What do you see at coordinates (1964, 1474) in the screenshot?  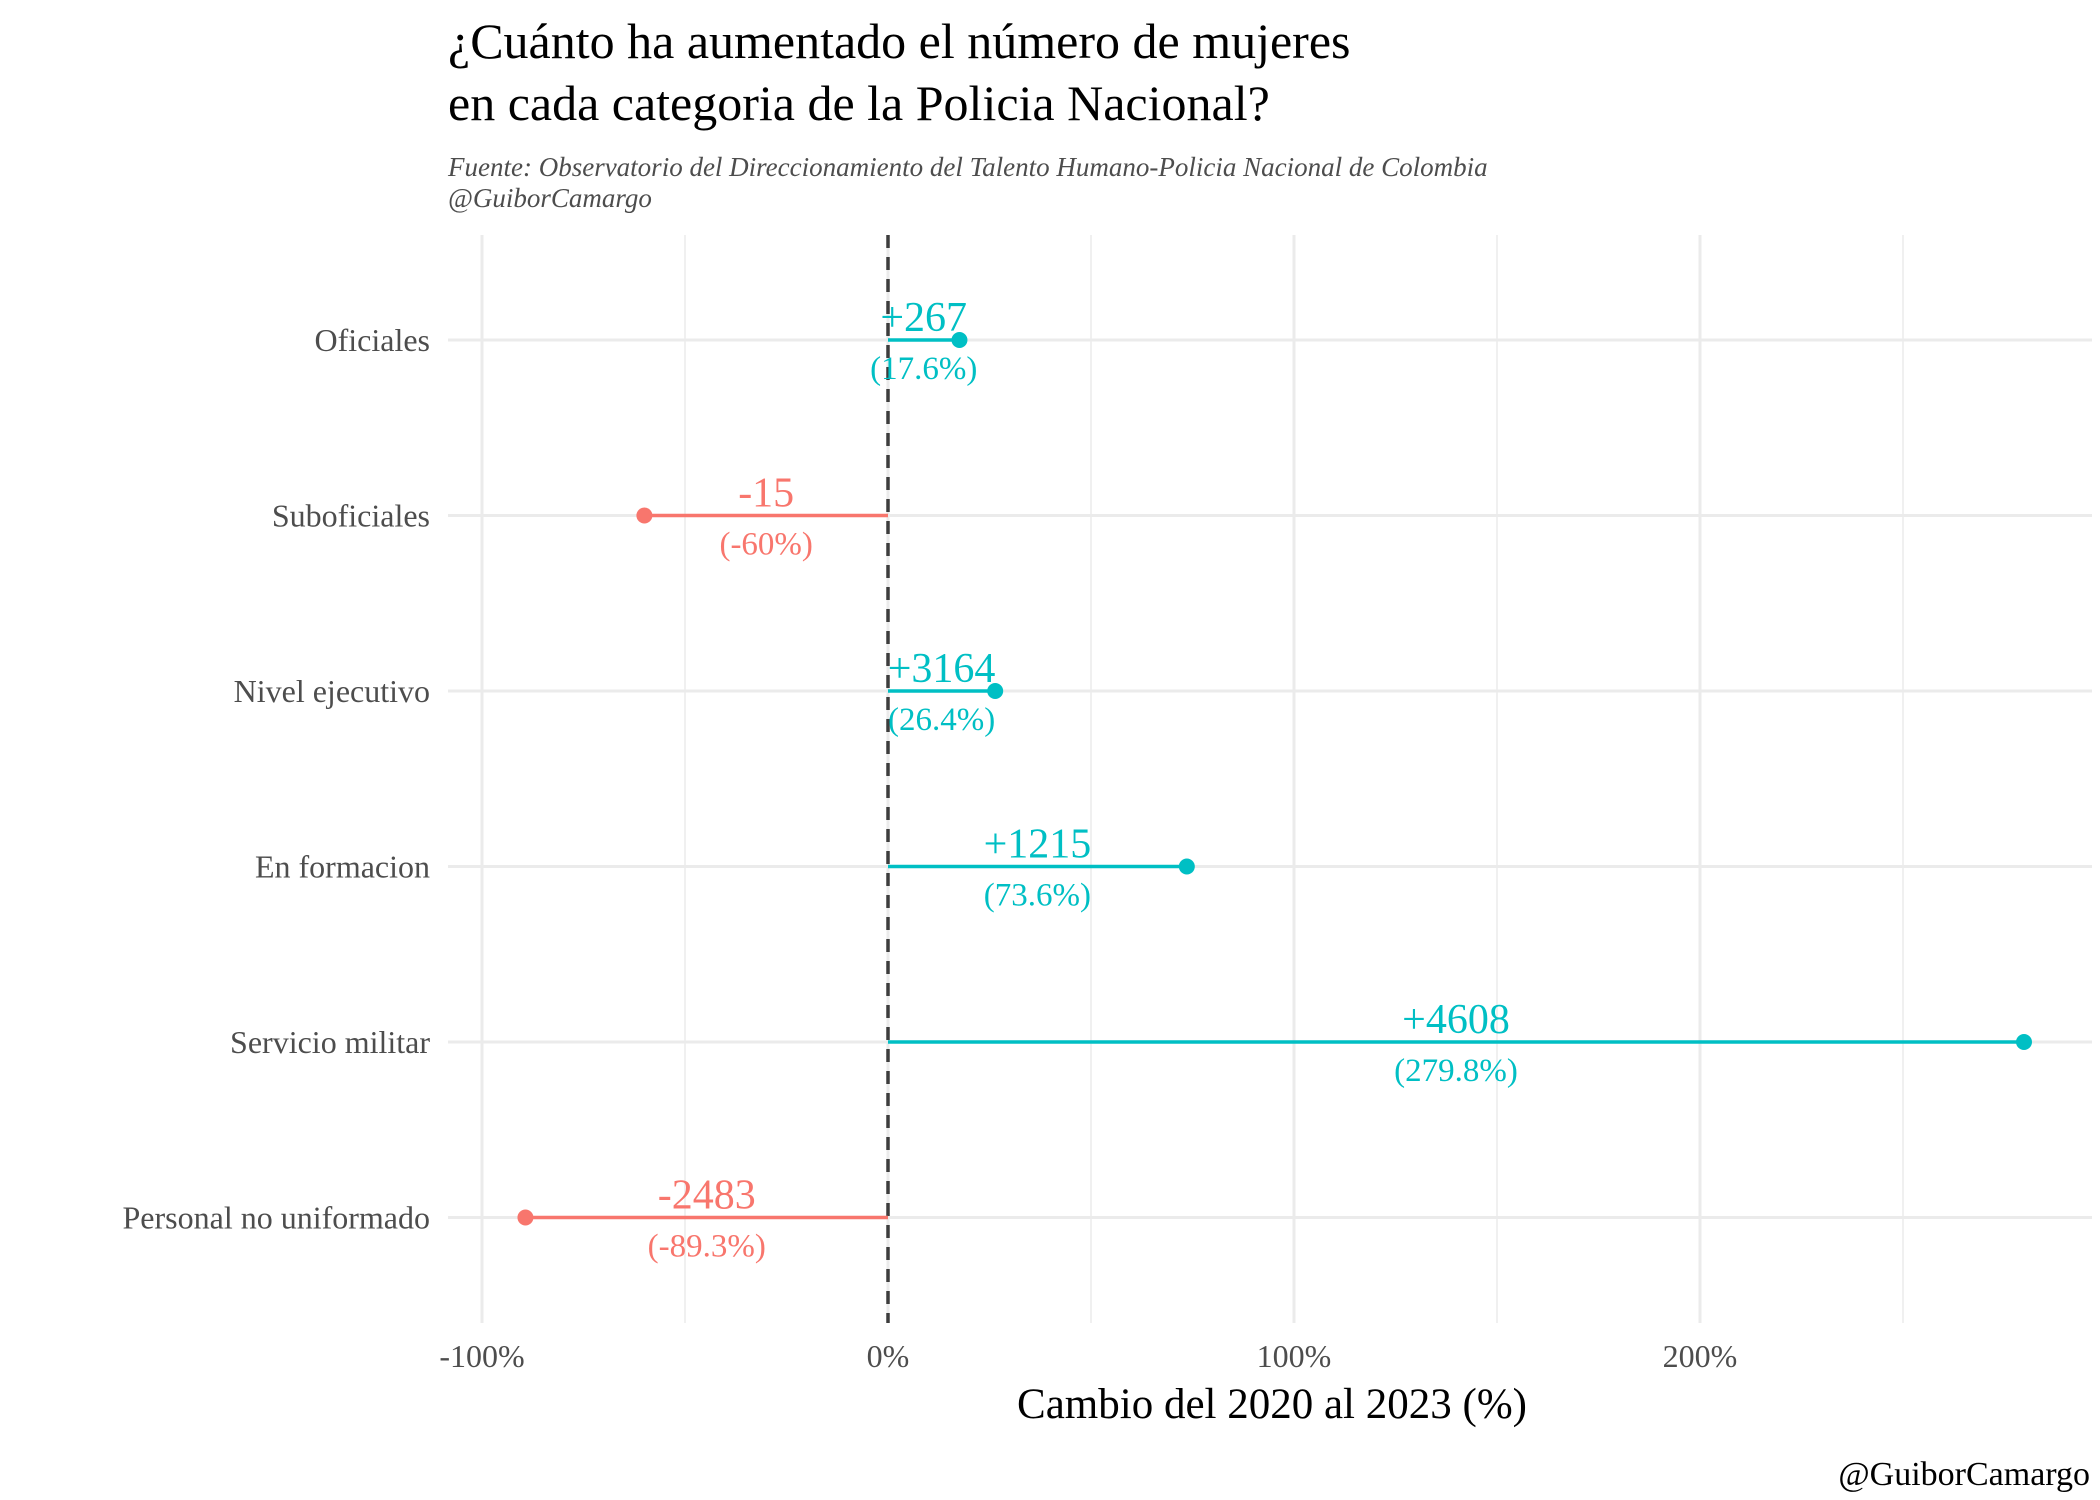 I see `chart-caption: @GuiborCamargo` at bounding box center [1964, 1474].